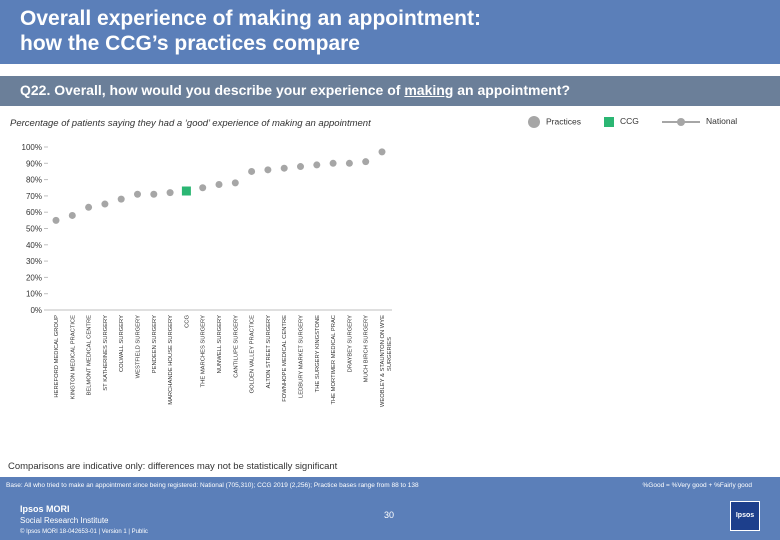 The width and height of the screenshot is (780, 540). Describe the element at coordinates (220, 344) in the screenshot. I see `category-label: NUNWELL SURGERY` at that location.